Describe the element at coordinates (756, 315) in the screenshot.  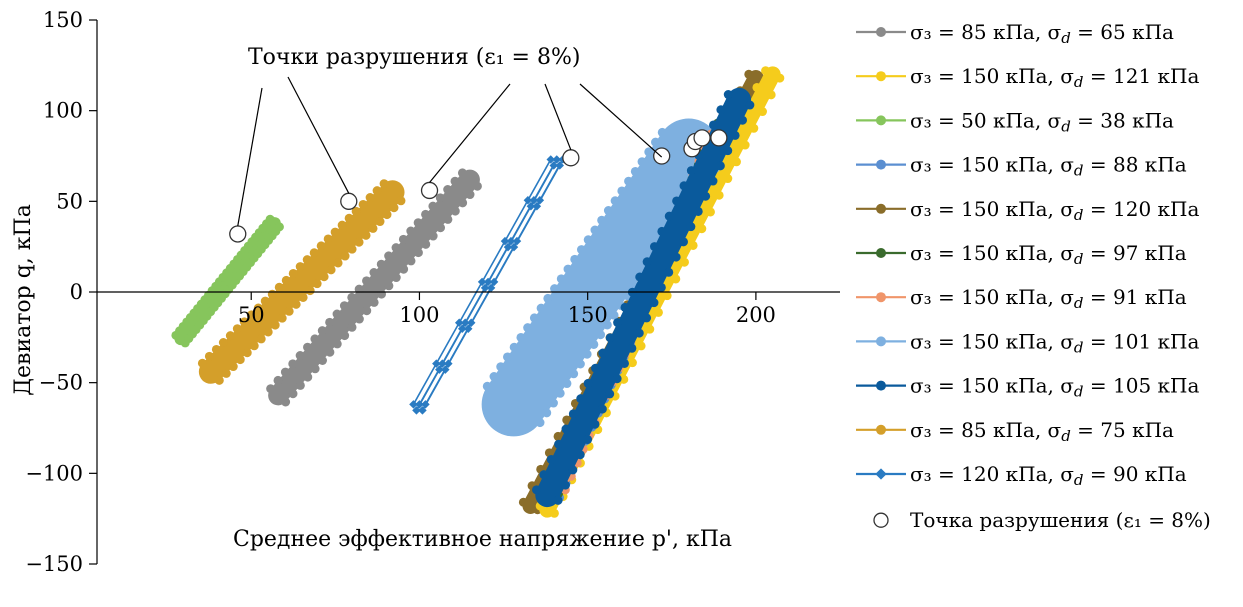
I see `x-tick-label: 200` at that location.